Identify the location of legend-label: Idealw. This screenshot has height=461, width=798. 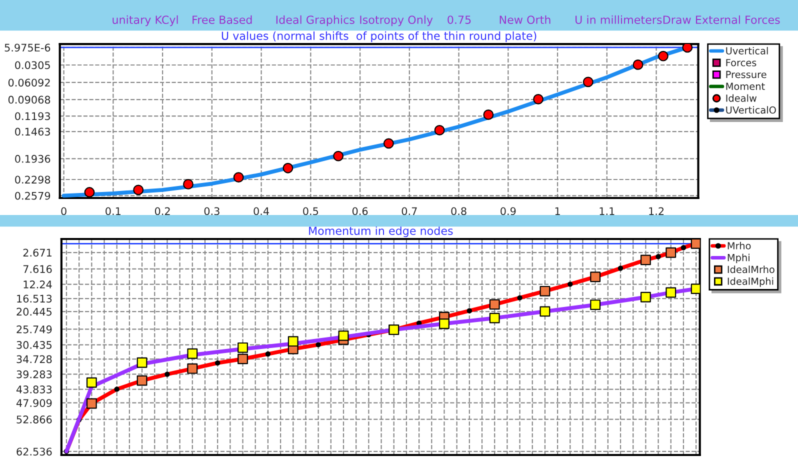
(741, 98).